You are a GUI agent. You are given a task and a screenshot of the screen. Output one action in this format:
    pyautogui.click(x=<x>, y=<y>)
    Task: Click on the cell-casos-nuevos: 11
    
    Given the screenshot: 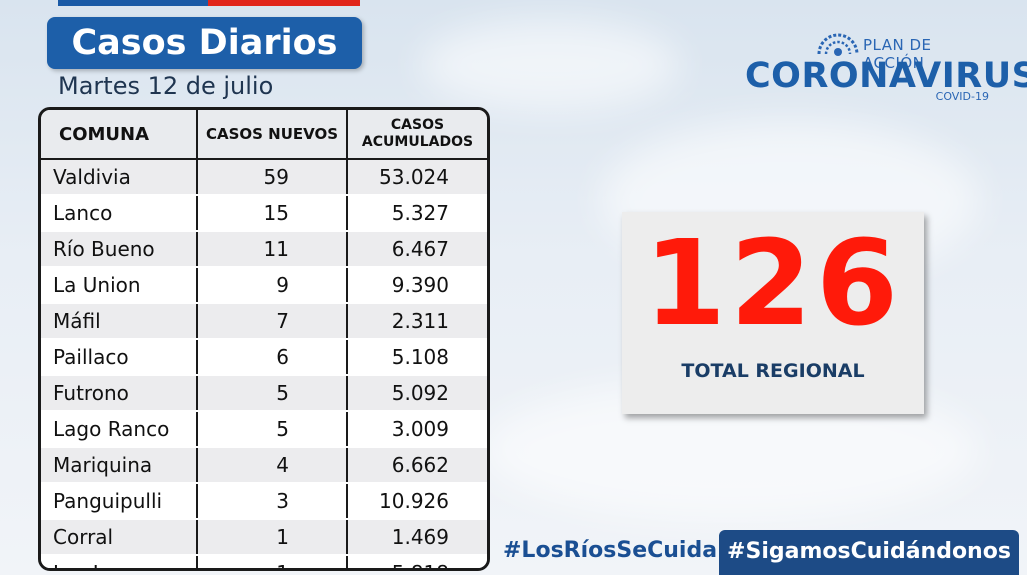 What is the action you would take?
    pyautogui.click(x=272, y=249)
    